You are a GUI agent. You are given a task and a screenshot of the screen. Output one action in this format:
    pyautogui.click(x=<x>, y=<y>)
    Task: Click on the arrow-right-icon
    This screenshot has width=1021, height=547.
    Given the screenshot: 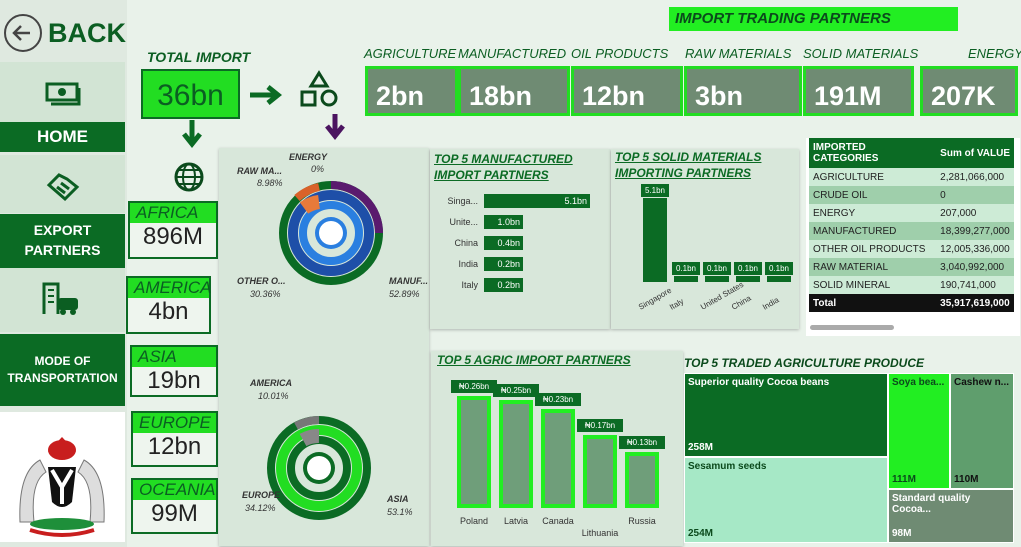 What is the action you would take?
    pyautogui.click(x=266, y=95)
    